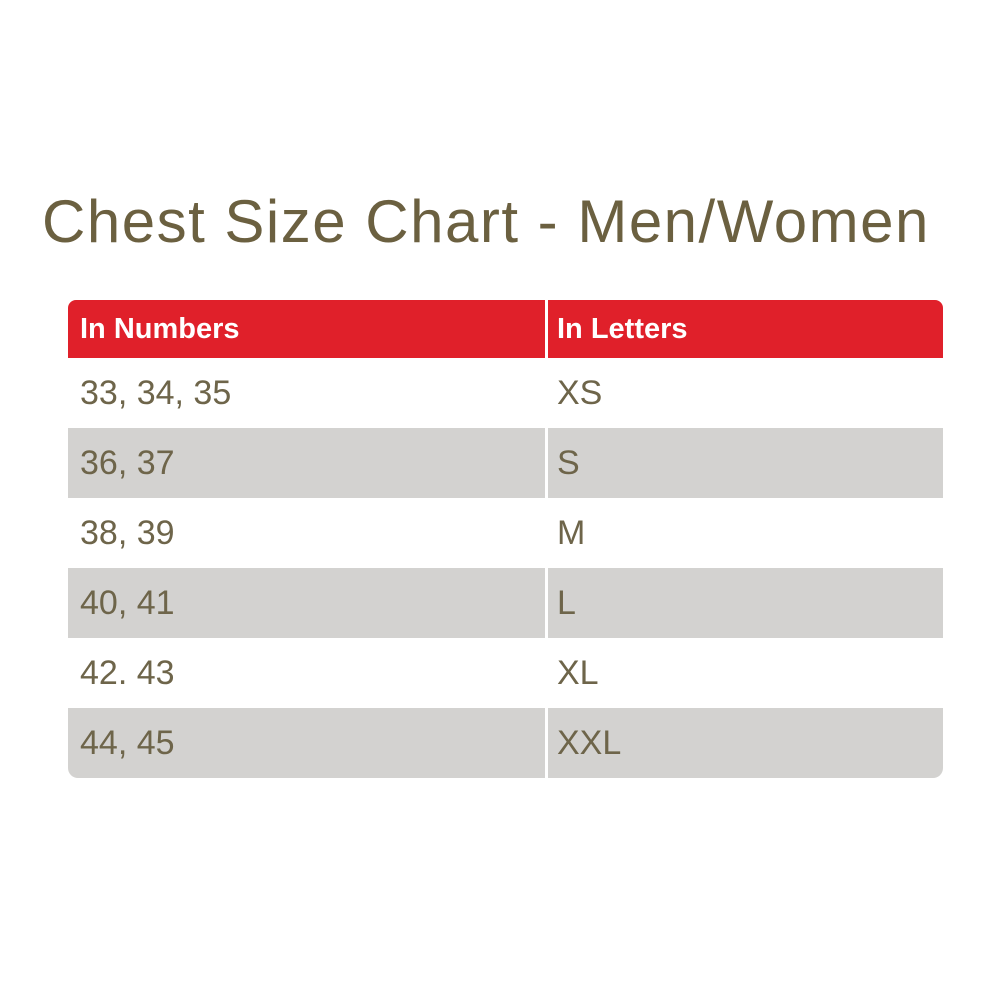 The width and height of the screenshot is (1000, 1000). I want to click on cell-numbers: 36, 37, so click(127, 462).